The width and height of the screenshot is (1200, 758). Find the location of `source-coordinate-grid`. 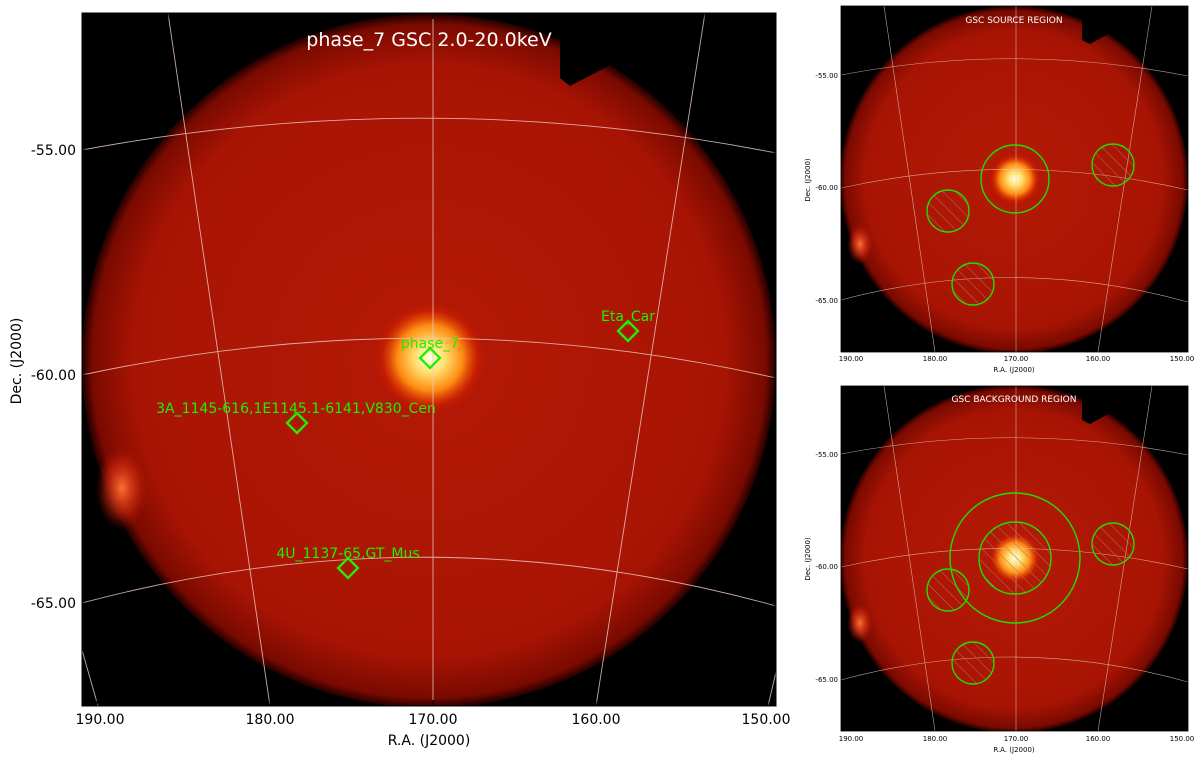

source-coordinate-grid is located at coordinates (1014, 179).